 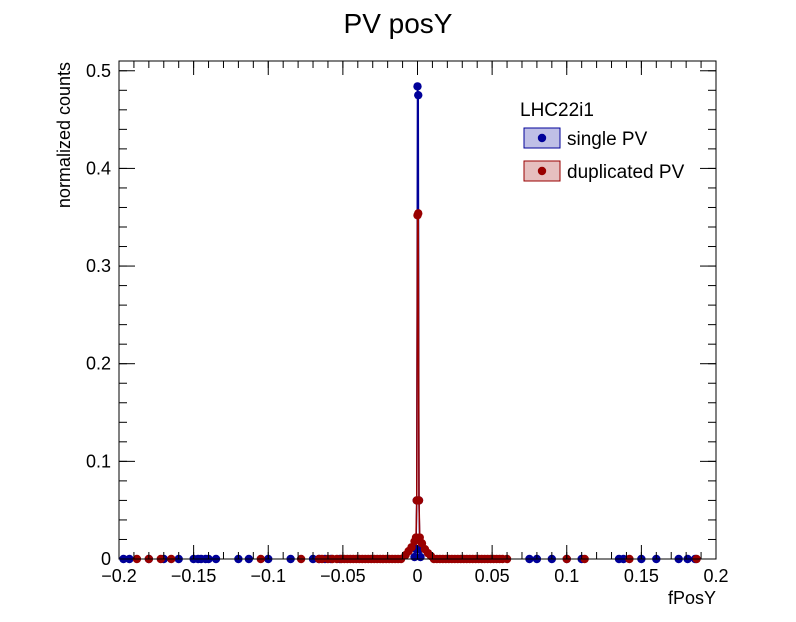 What do you see at coordinates (692, 598) in the screenshot?
I see `x-axis-label: fPosY` at bounding box center [692, 598].